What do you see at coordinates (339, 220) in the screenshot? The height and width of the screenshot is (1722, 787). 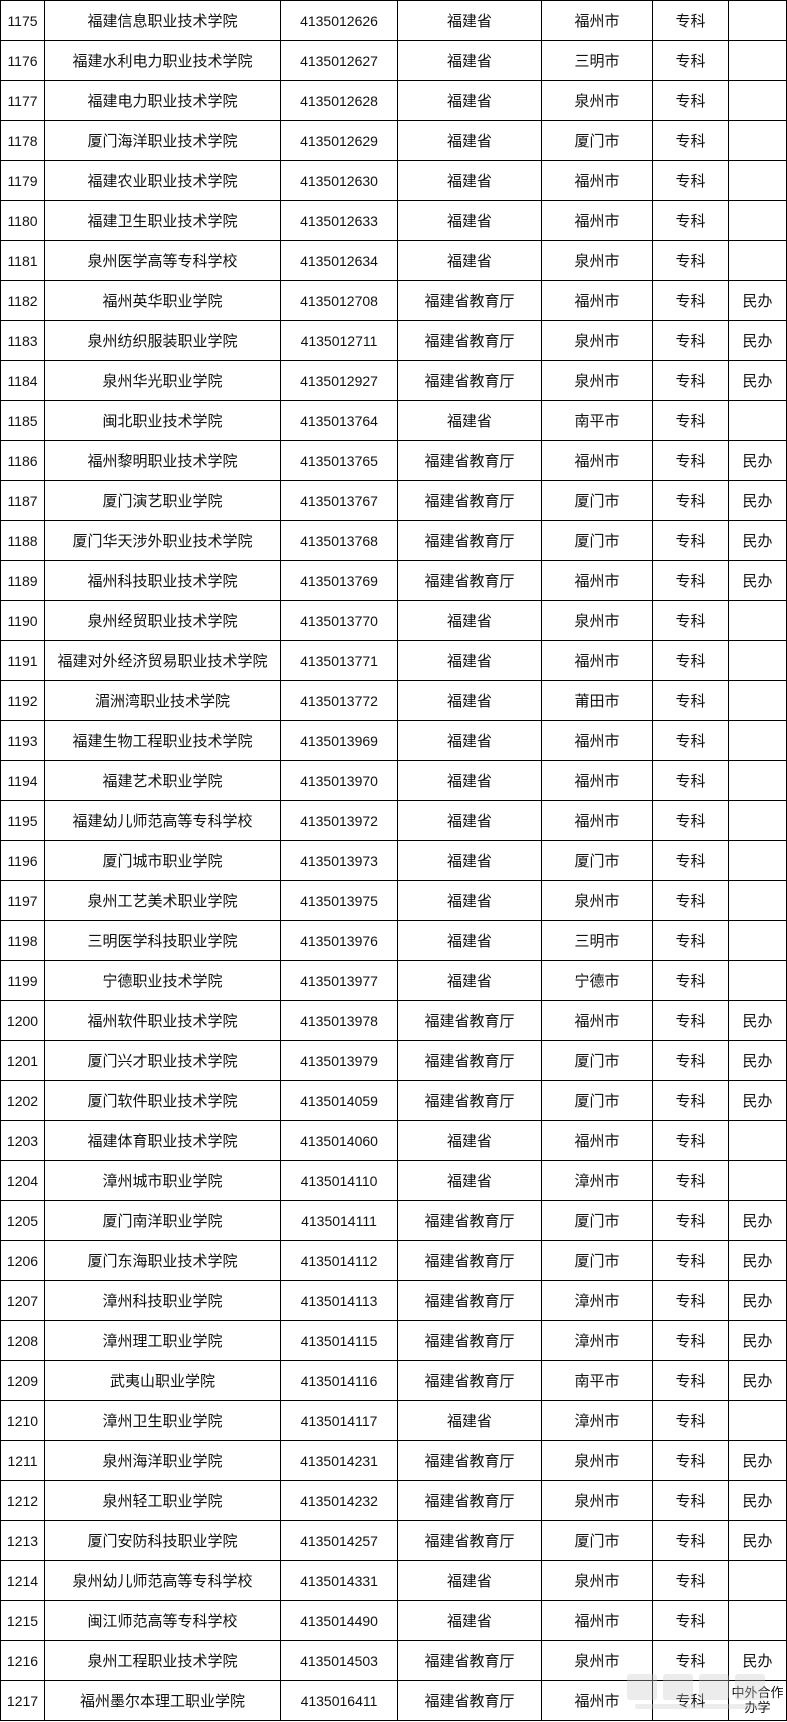 I see `school-code-cell: 4135012633` at bounding box center [339, 220].